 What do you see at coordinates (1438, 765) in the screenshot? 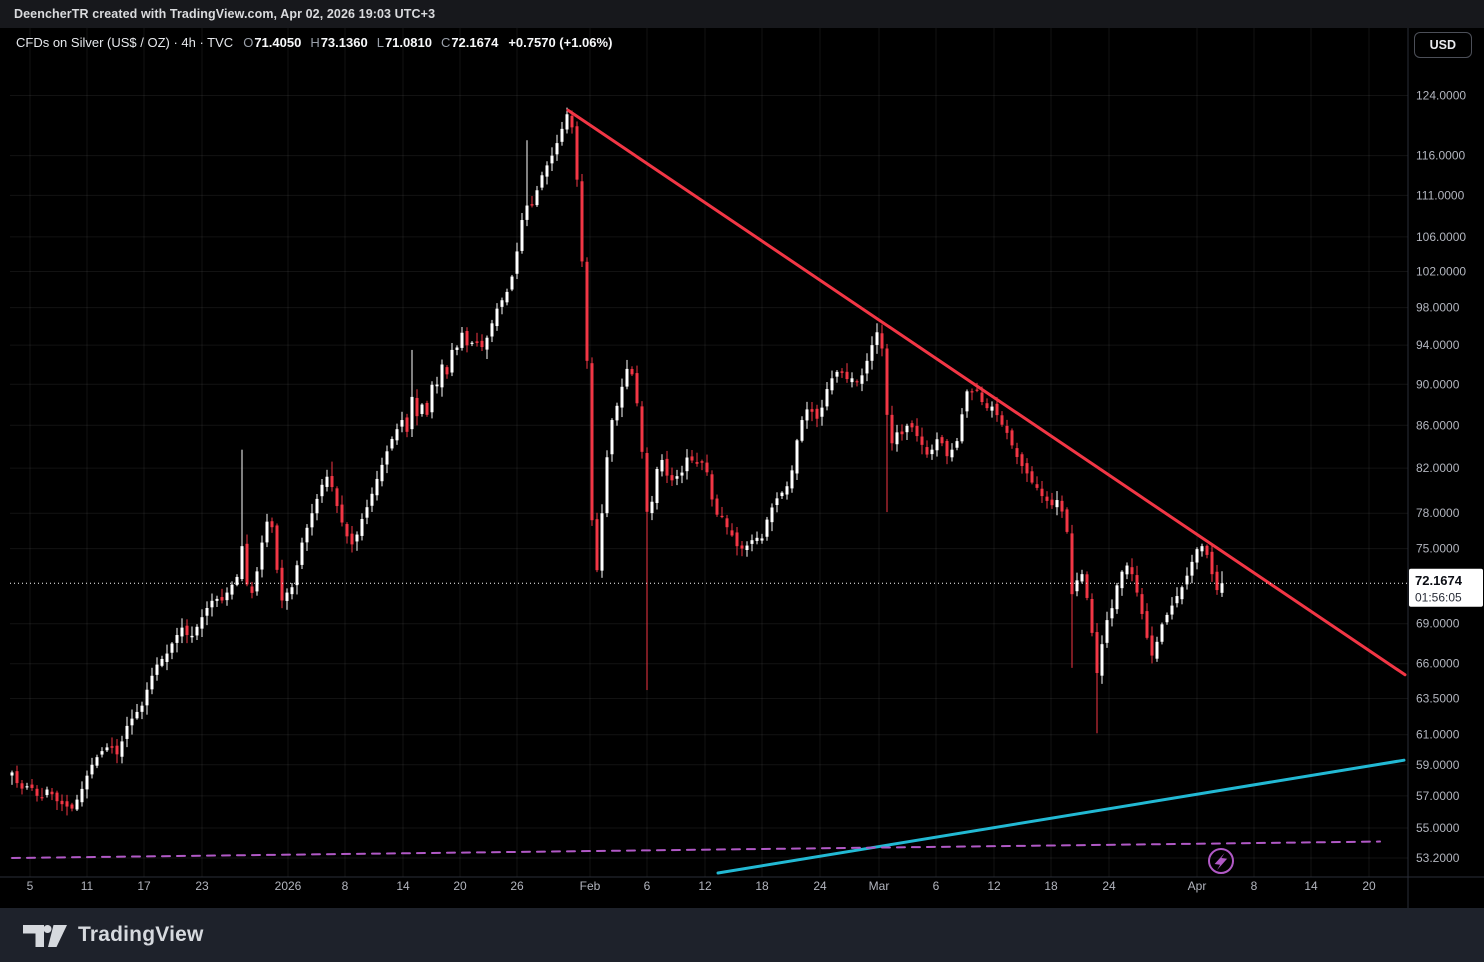
I see `price-axis-label: 59.0000` at bounding box center [1438, 765].